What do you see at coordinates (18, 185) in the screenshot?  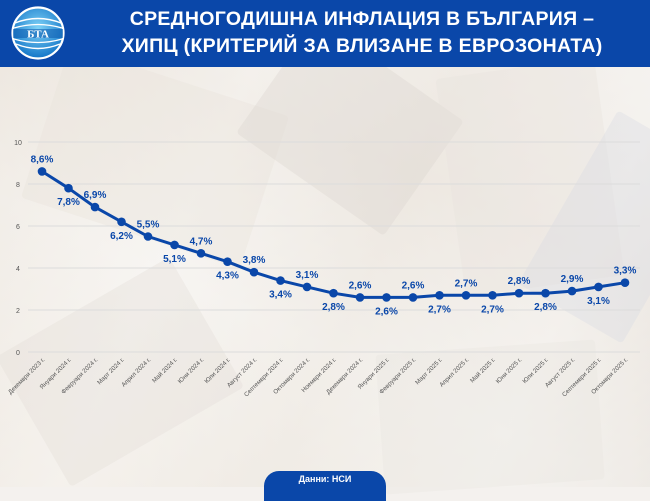 I see `y-tick-label: 8` at bounding box center [18, 185].